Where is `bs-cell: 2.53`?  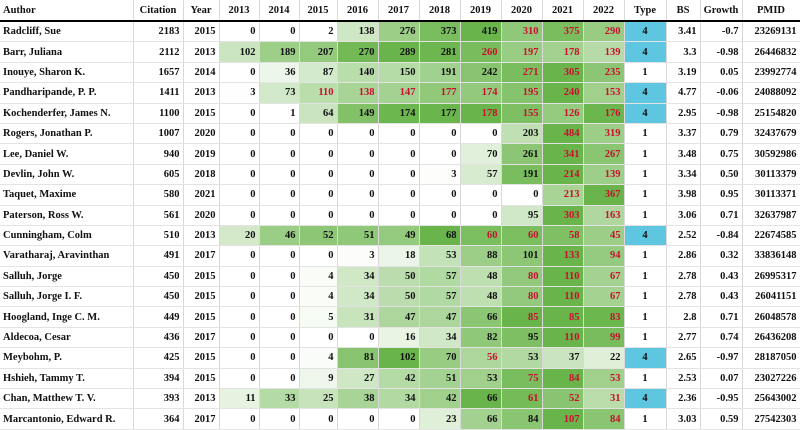 bs-cell: 2.53 is located at coordinates (683, 379).